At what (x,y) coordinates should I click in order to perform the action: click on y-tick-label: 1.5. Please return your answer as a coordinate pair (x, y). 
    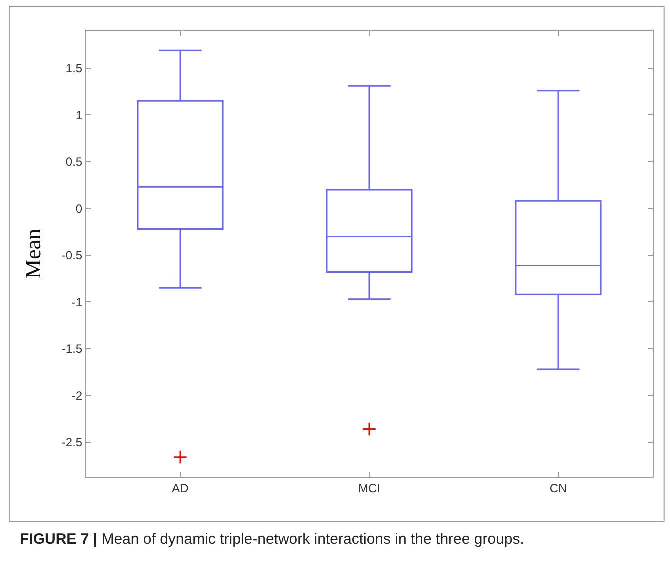
    Looking at the image, I should click on (74, 69).